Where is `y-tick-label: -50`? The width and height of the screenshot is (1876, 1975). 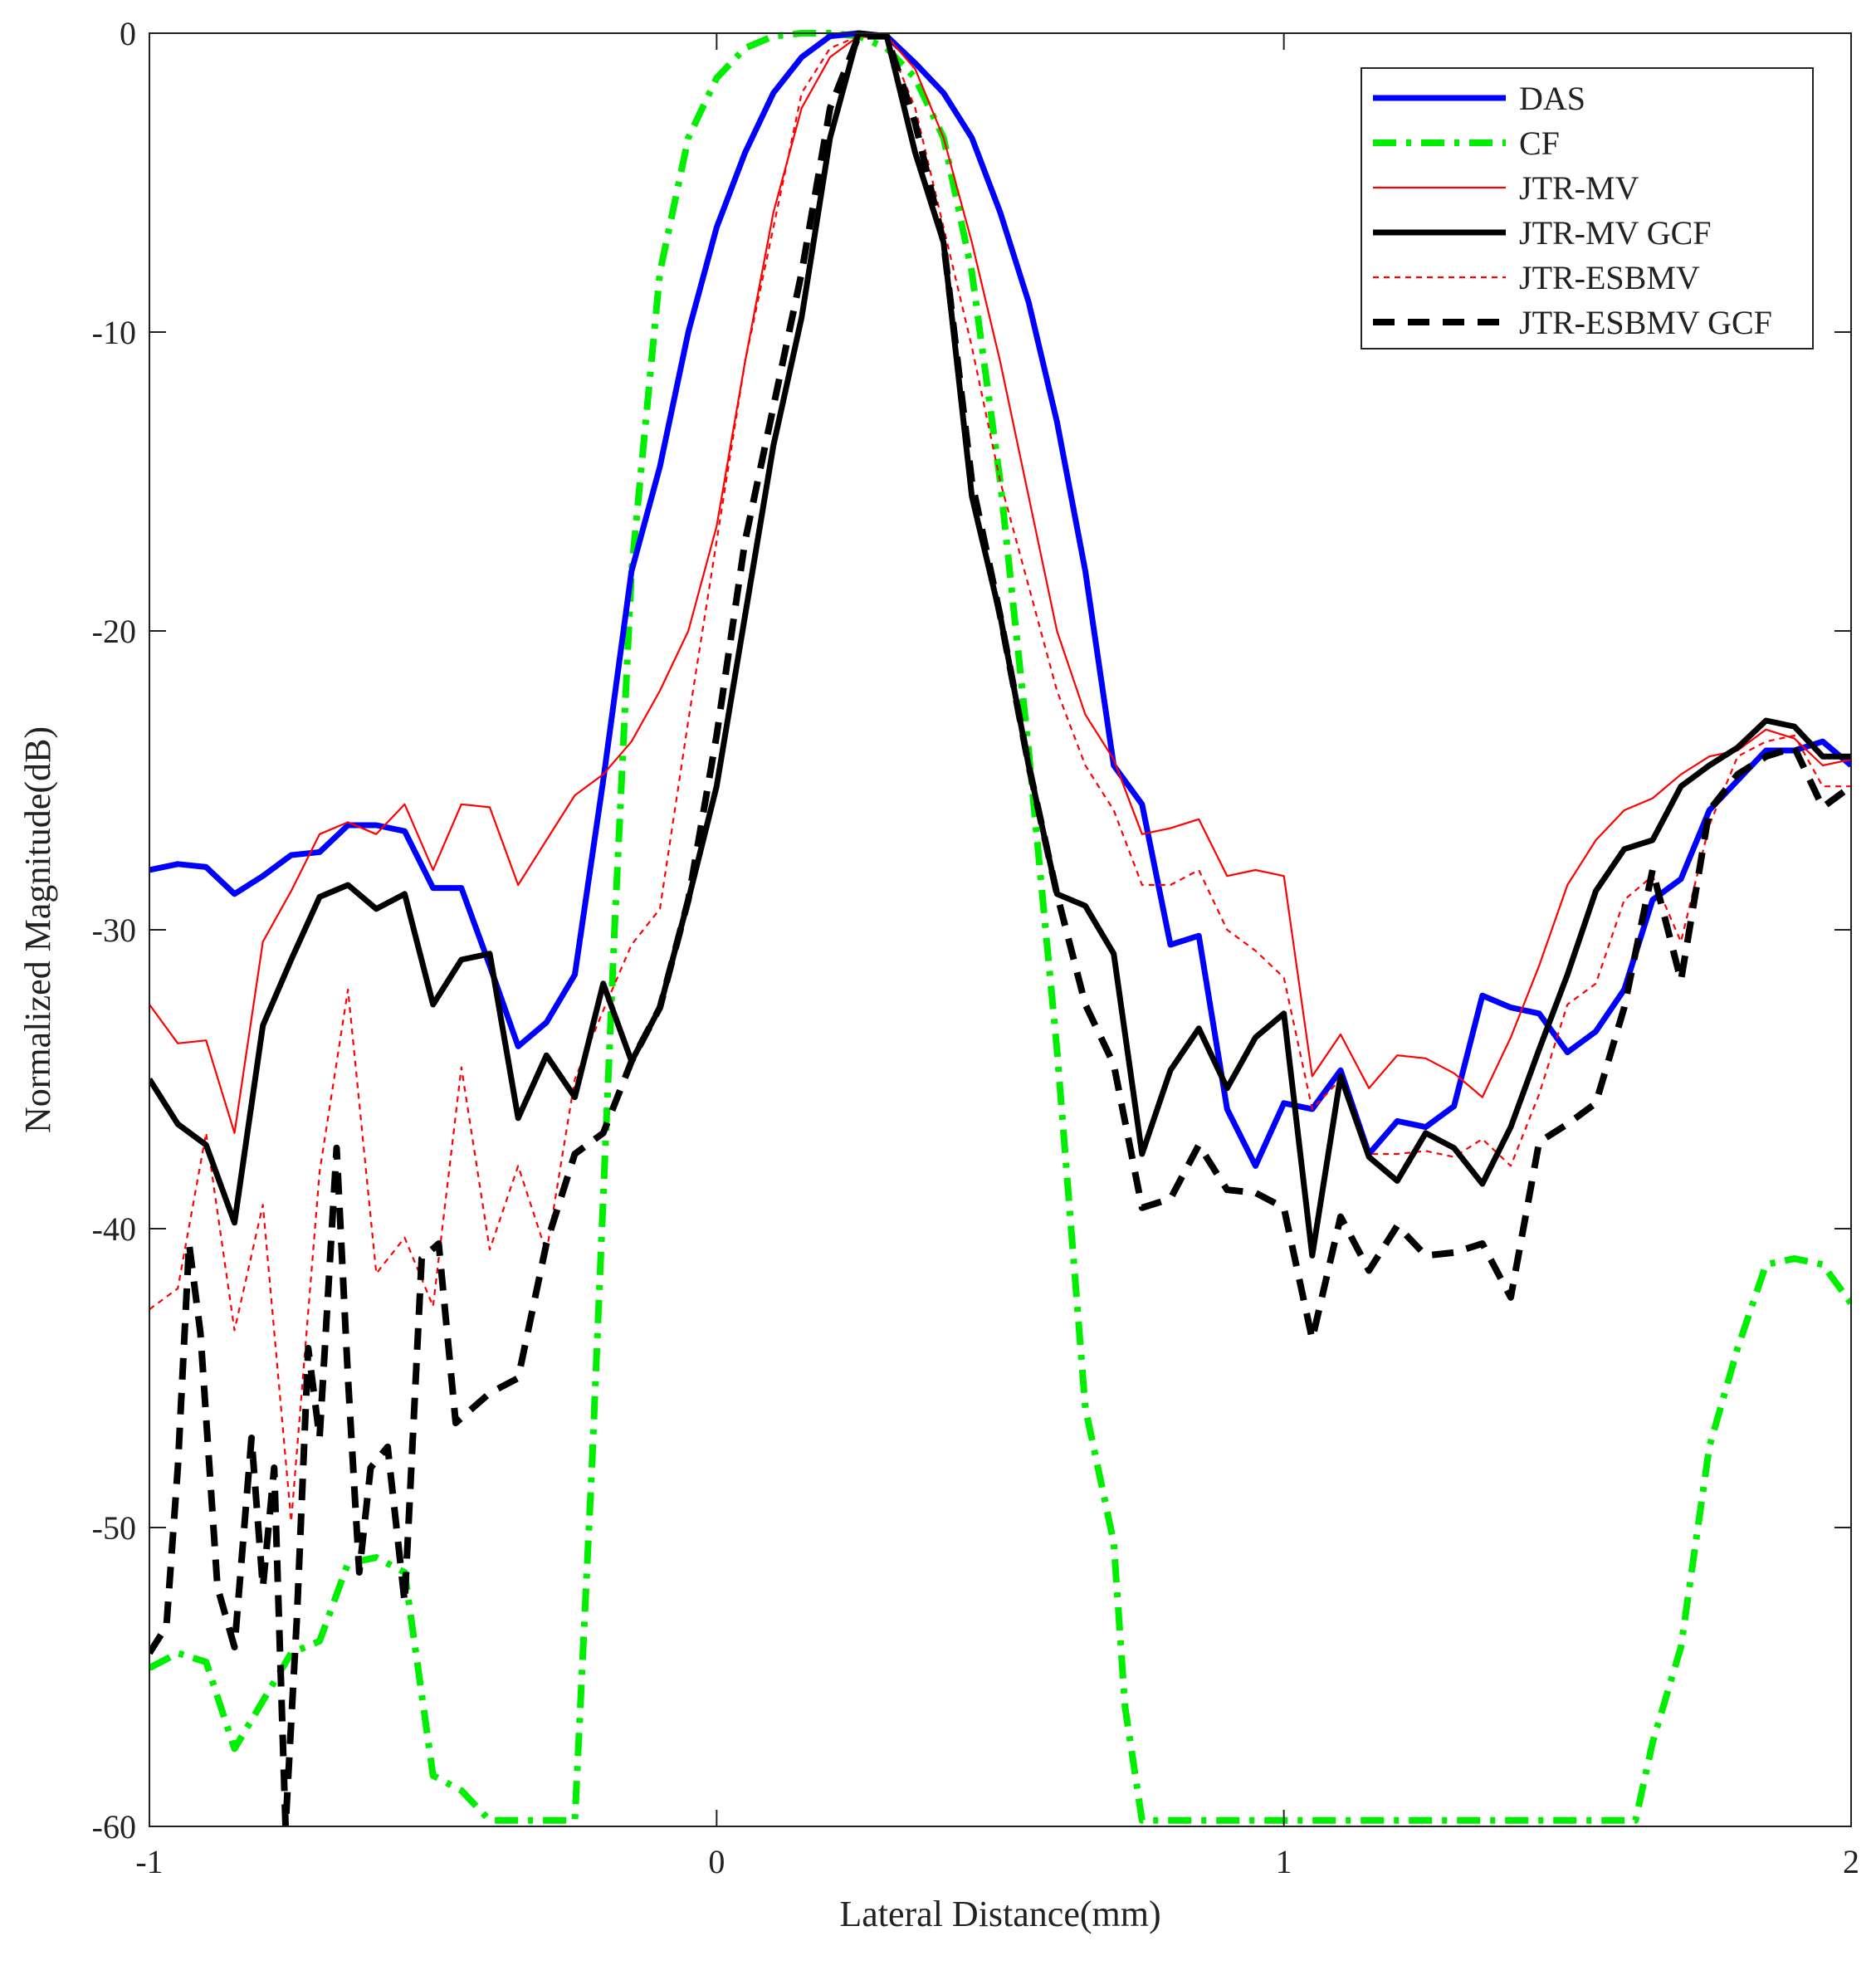 y-tick-label: -50 is located at coordinates (114, 1528).